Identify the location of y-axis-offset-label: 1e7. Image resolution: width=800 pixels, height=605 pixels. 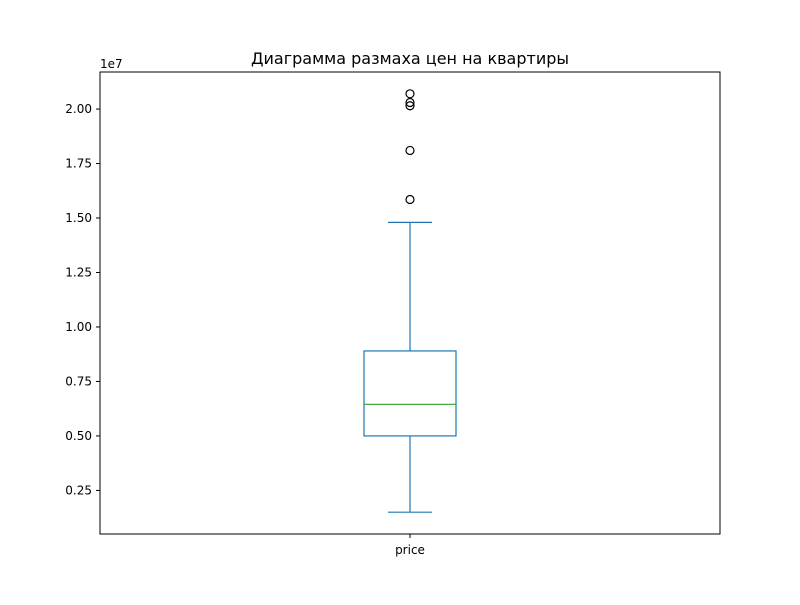
(111, 64).